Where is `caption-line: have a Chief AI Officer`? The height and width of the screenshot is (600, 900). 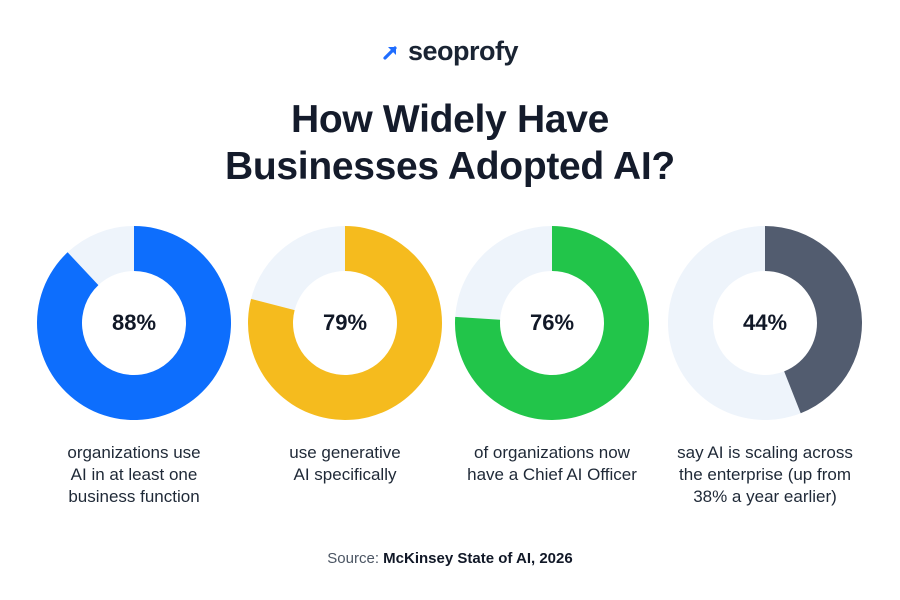 caption-line: have a Chief AI Officer is located at coordinates (552, 474).